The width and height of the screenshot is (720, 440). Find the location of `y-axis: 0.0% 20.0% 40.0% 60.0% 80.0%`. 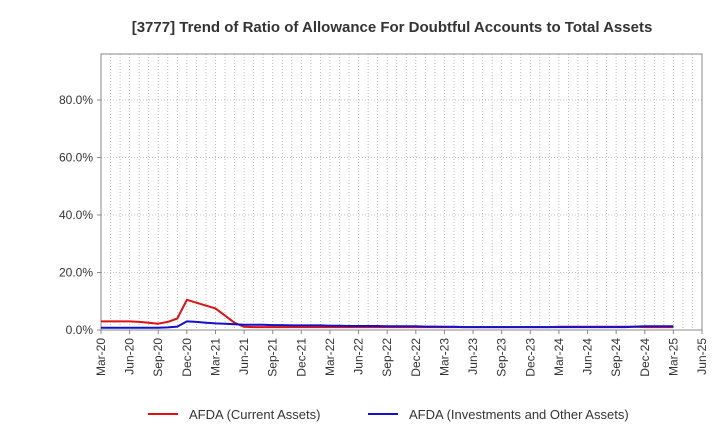

y-axis: 0.0% 20.0% 40.0% 60.0% 80.0% is located at coordinates (80, 215).